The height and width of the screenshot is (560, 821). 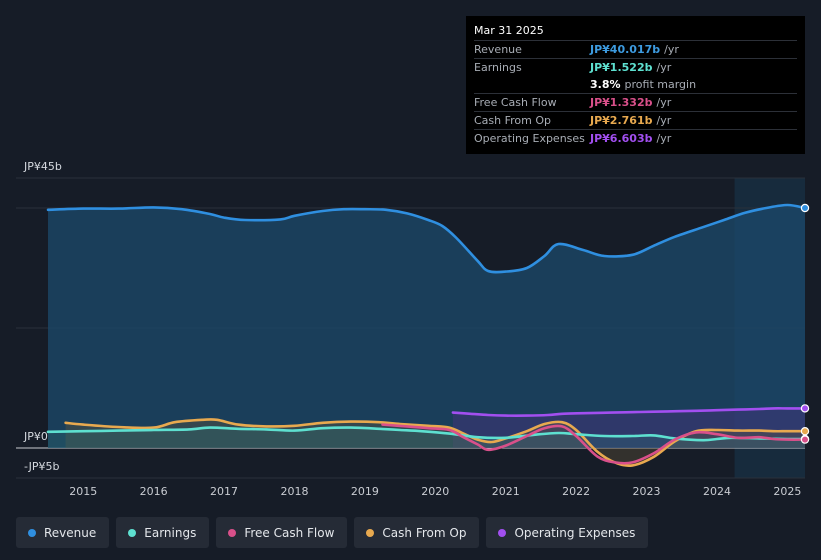 I want to click on tooltip-row-revenue: Revenue JP¥40.017b /yr, so click(x=635, y=49).